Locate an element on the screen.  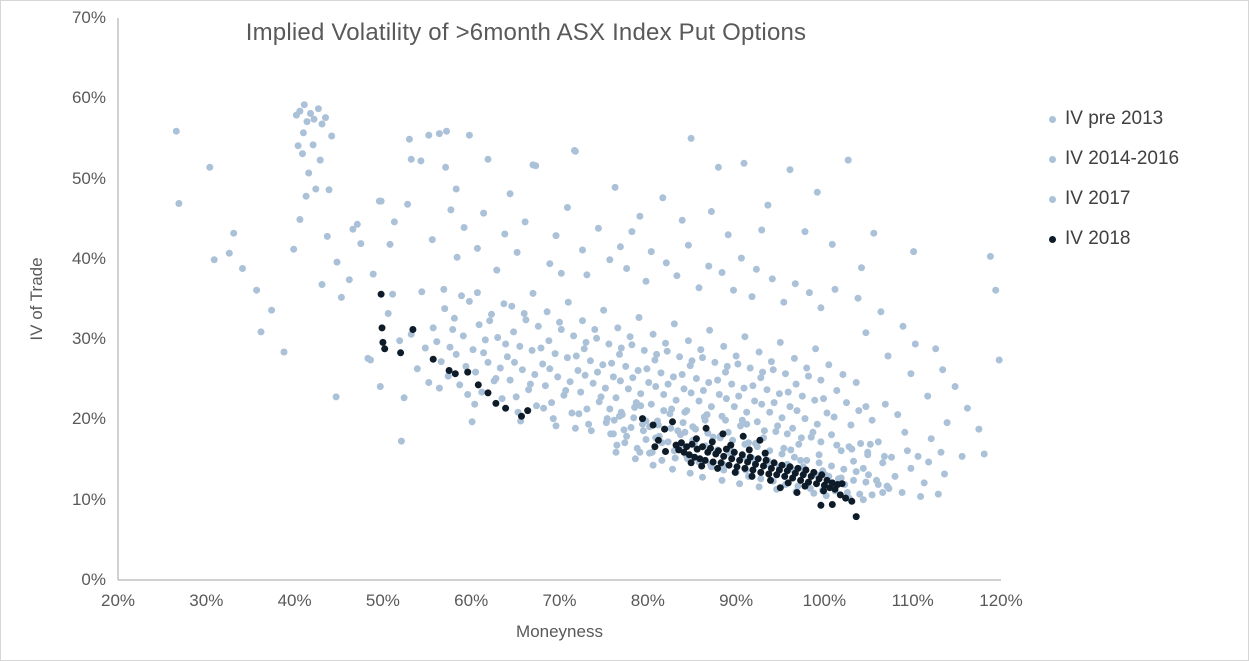
y-tick-label: 20% is located at coordinates (88, 419).